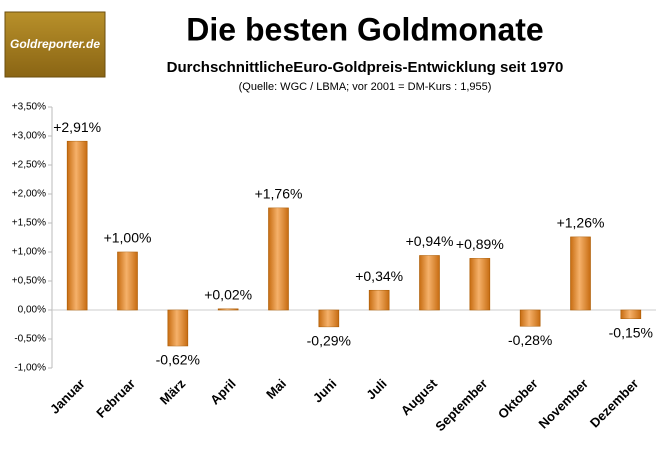 The width and height of the screenshot is (664, 452). What do you see at coordinates (67, 396) in the screenshot?
I see `x-tick-label: Januar` at bounding box center [67, 396].